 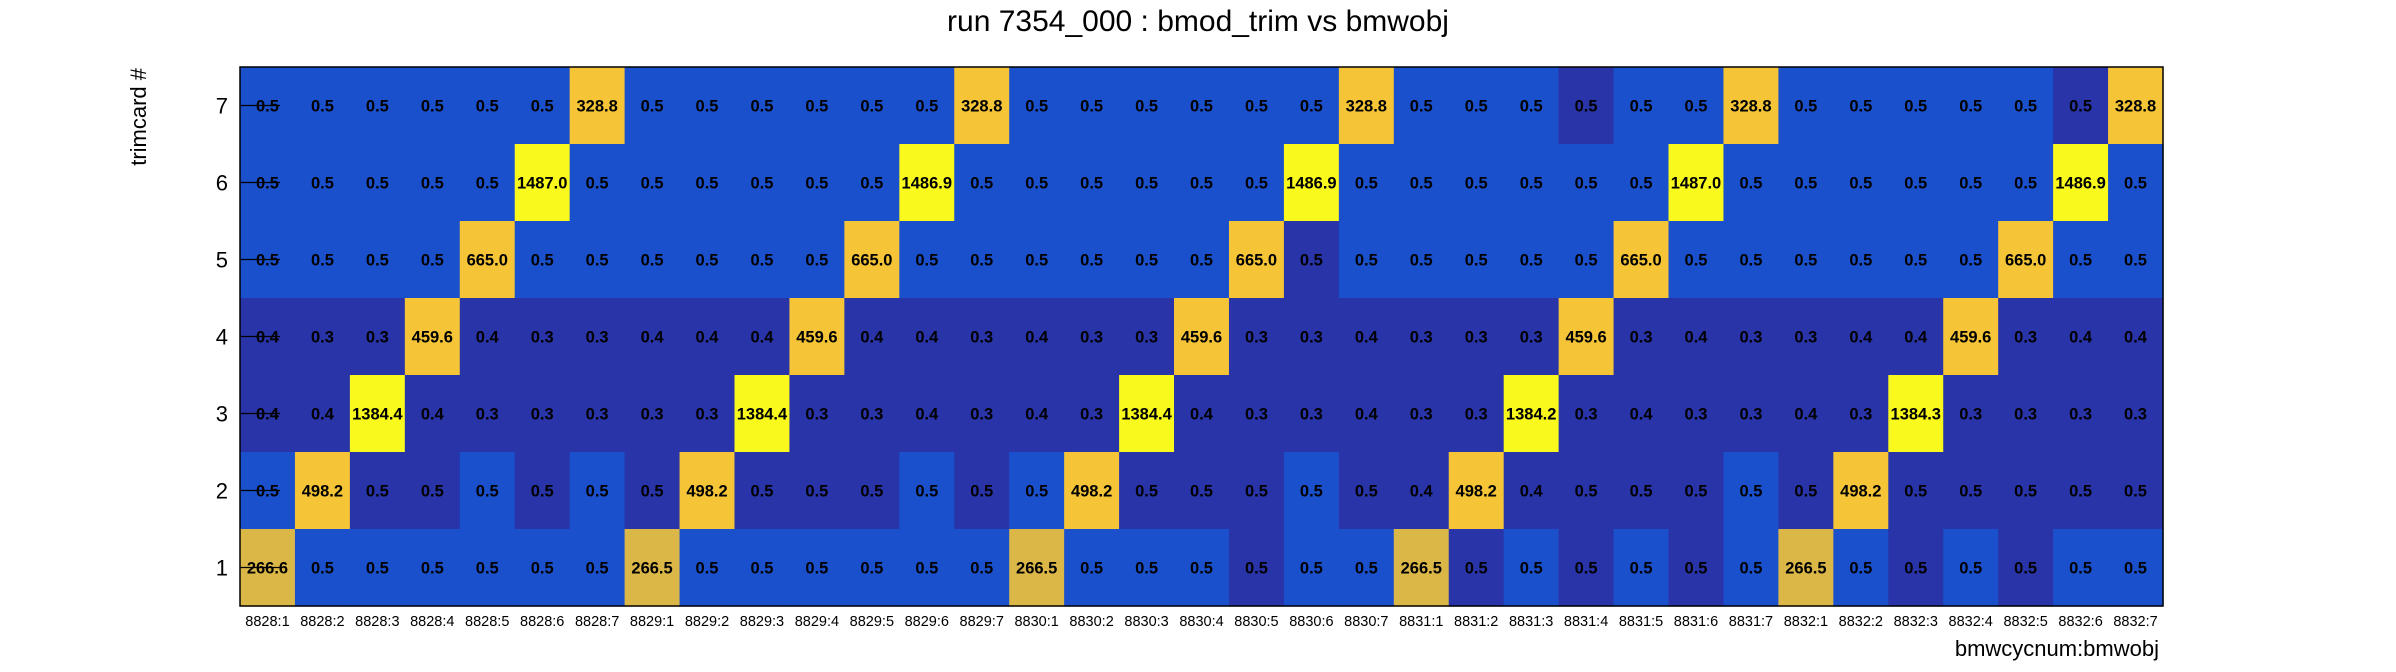 I want to click on x-tick-label: 8828:7, so click(x=597, y=622).